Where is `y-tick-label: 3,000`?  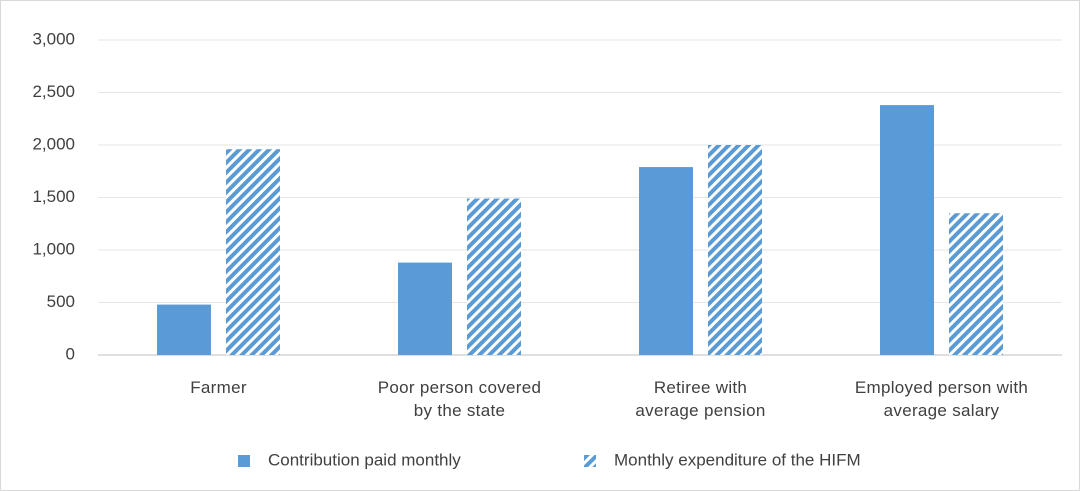 y-tick-label: 3,000 is located at coordinates (53, 38).